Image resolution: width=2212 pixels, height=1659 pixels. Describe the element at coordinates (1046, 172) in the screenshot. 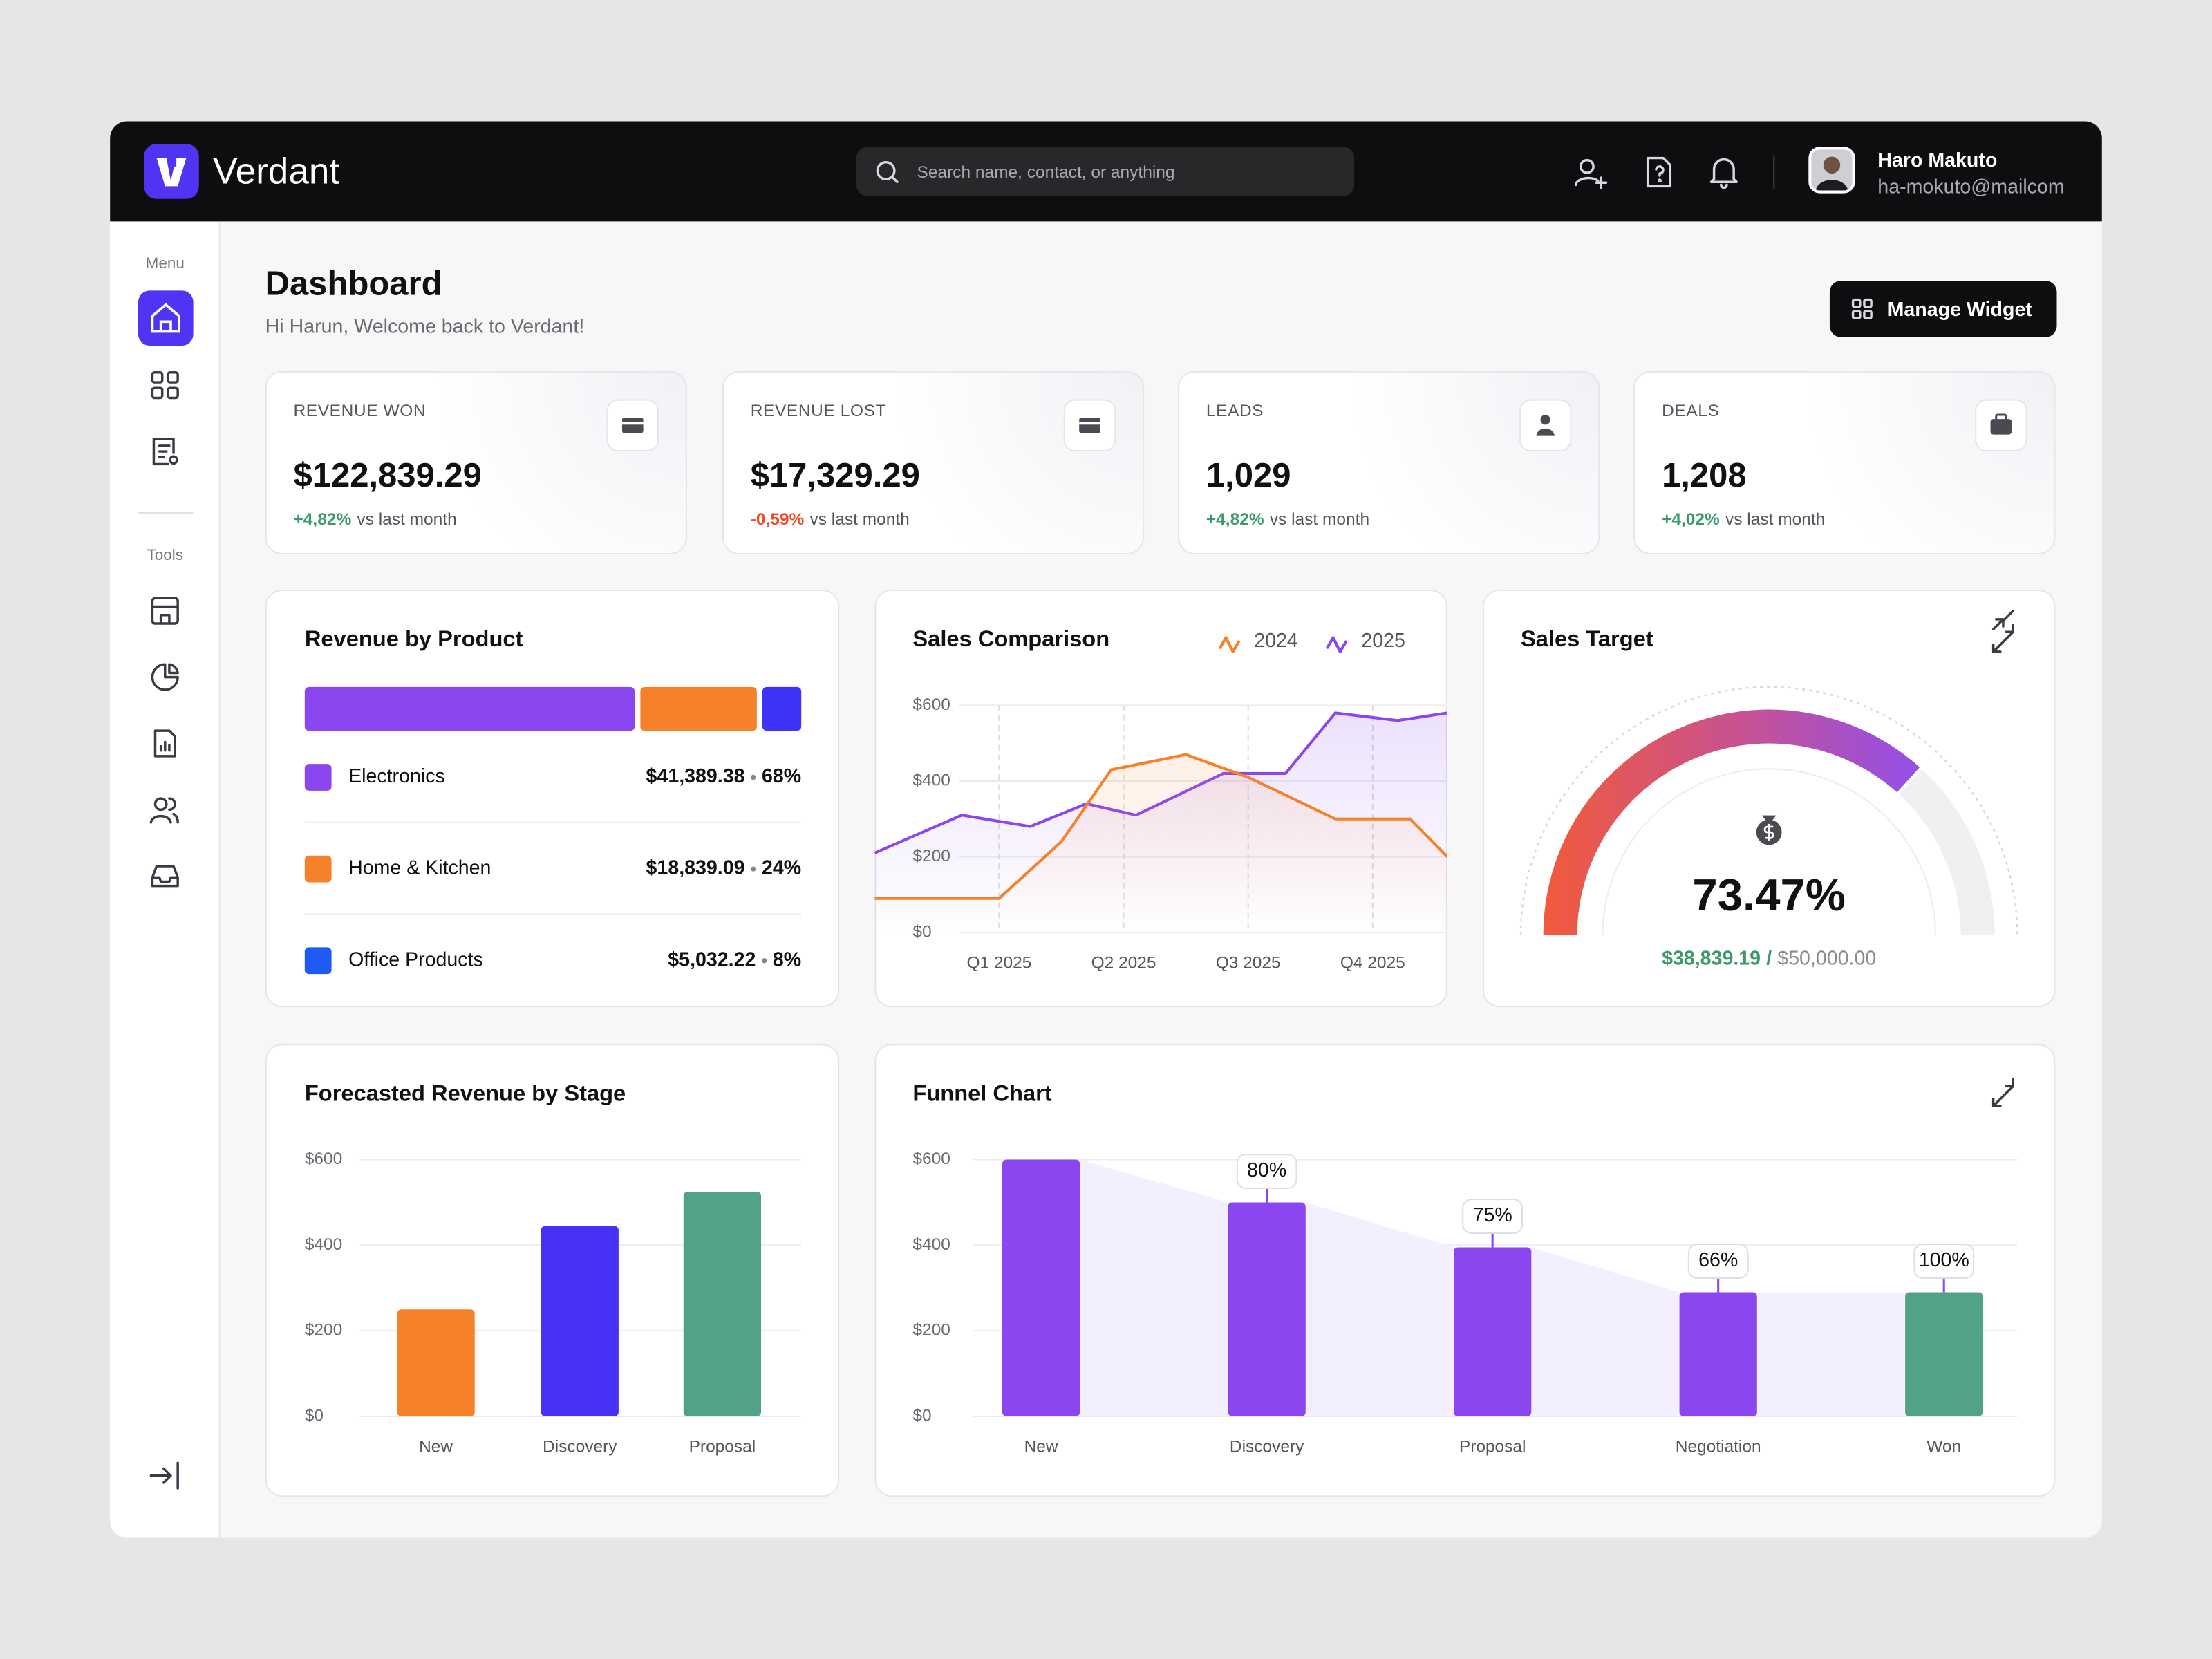

I see `search-placeholder: Search name, contact, or anything` at that location.